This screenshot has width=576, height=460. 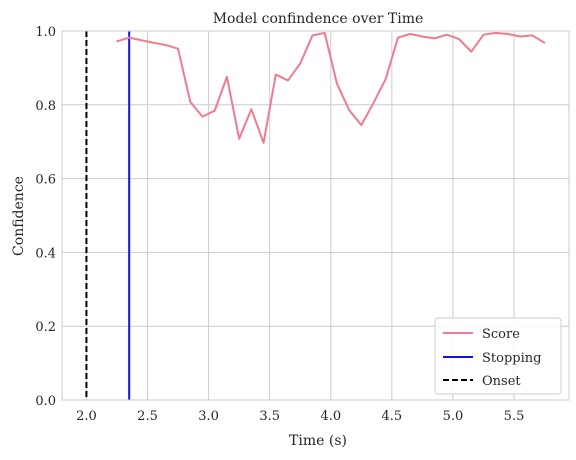 What do you see at coordinates (45, 180) in the screenshot?
I see `y-tick-label: 0.6` at bounding box center [45, 180].